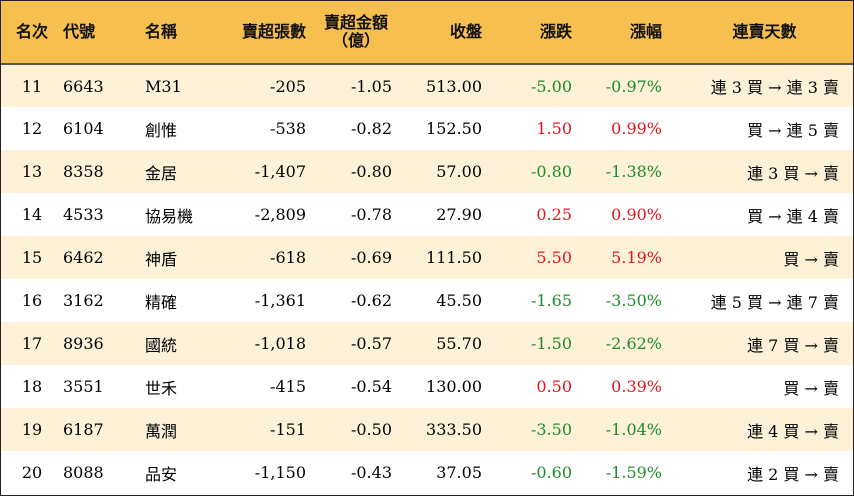 This screenshot has width=854, height=496. I want to click on cell-rank: 11, so click(32, 86).